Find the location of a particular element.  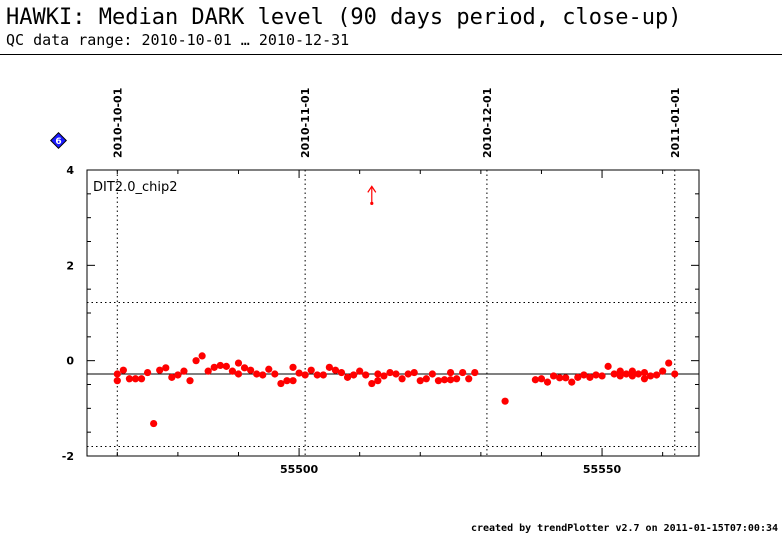

badge-label: 6 is located at coordinates (58, 142).